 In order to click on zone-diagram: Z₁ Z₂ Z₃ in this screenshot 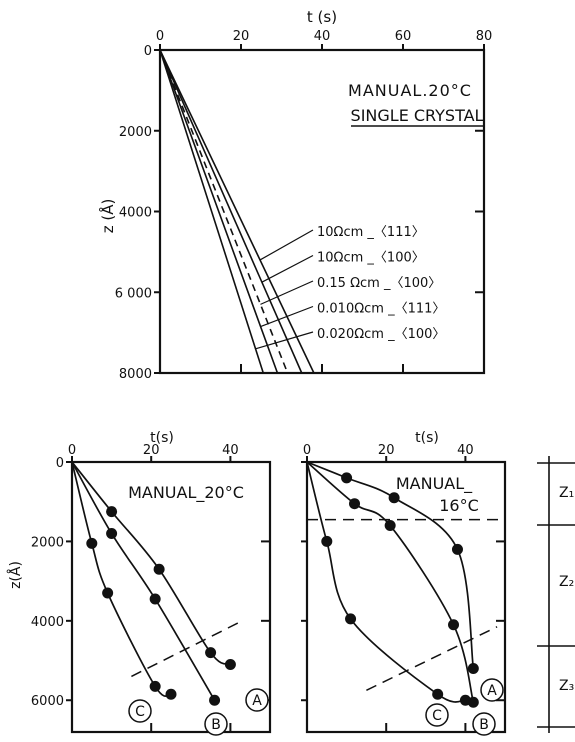, I will do `click(556, 594)`.